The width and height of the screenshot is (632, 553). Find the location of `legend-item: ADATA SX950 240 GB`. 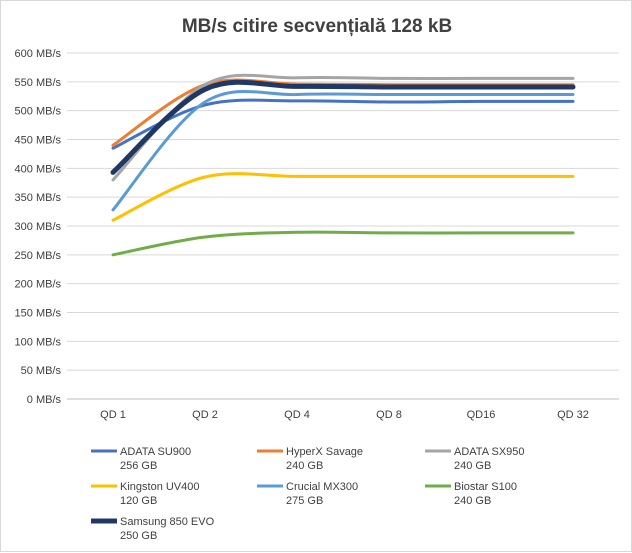

legend-item: ADATA SX950 240 GB is located at coordinates (475, 459).